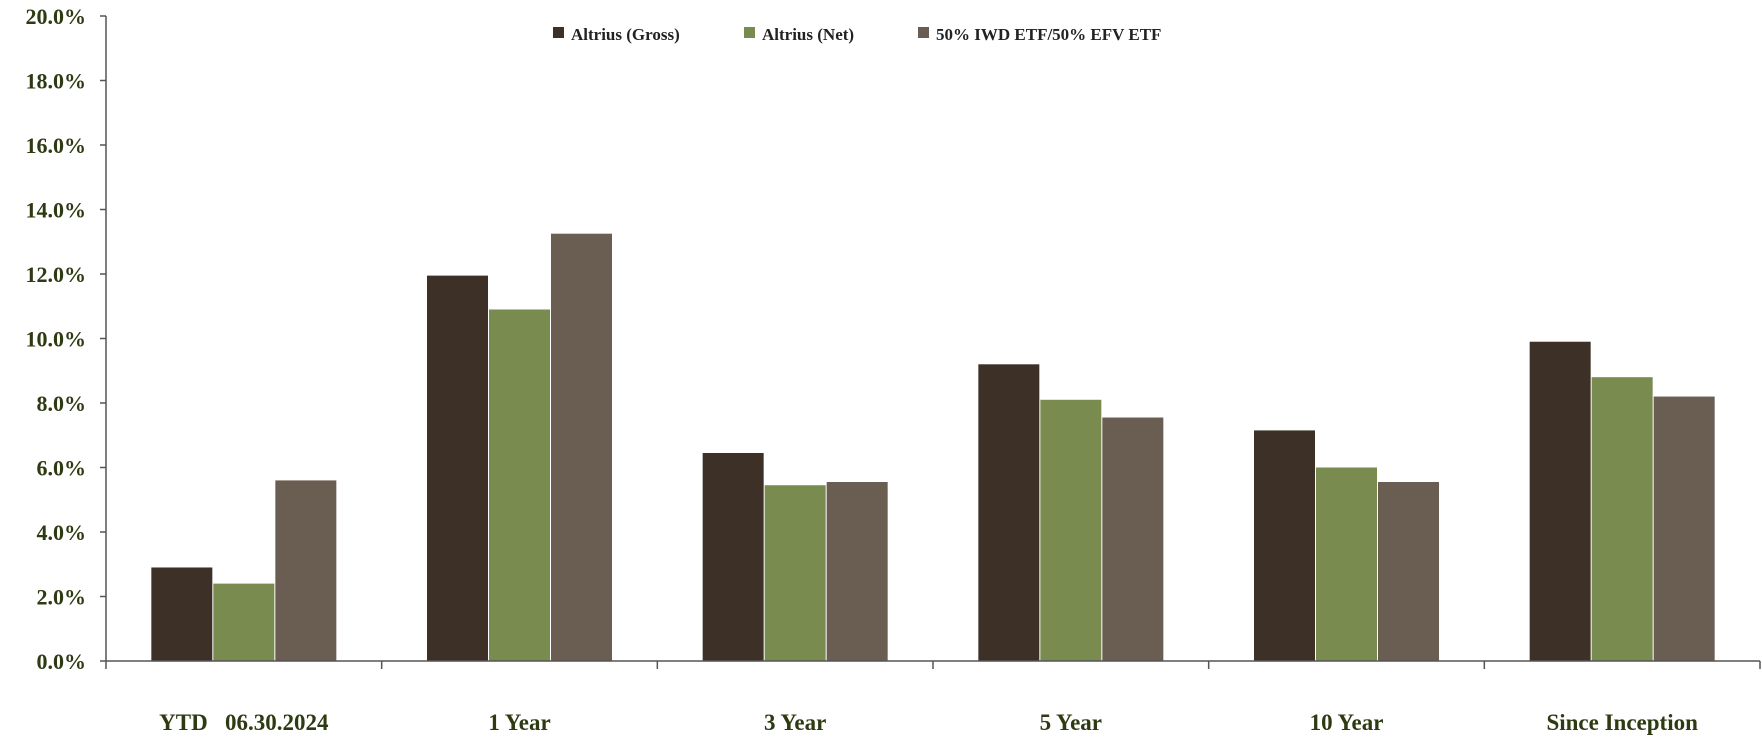 This screenshot has width=1762, height=738. Describe the element at coordinates (56, 145) in the screenshot. I see `y-tick-label: 16.0%` at that location.